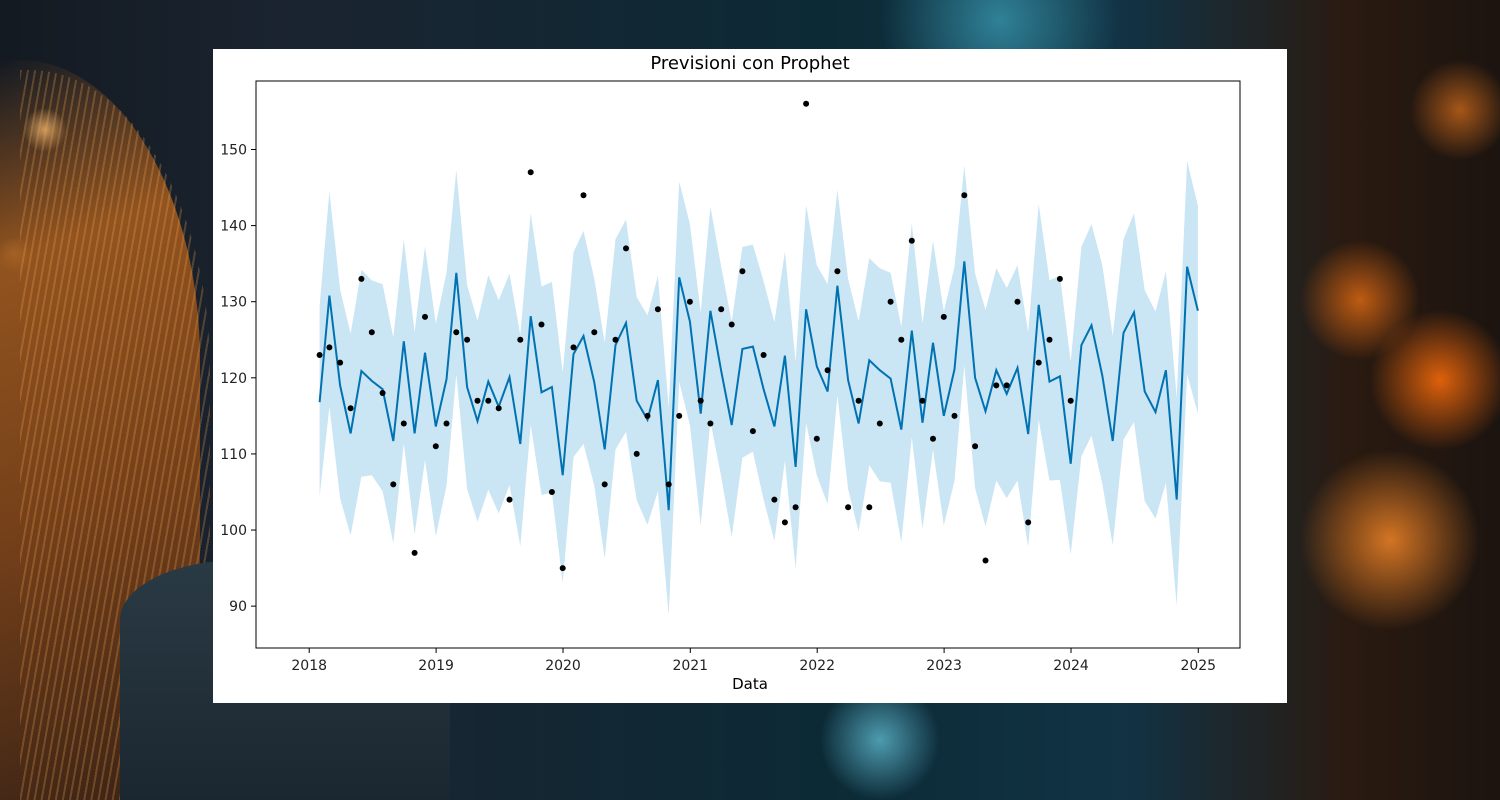 Image resolution: width=1500 pixels, height=800 pixels. I want to click on x-tick-label: 2022, so click(817, 666).